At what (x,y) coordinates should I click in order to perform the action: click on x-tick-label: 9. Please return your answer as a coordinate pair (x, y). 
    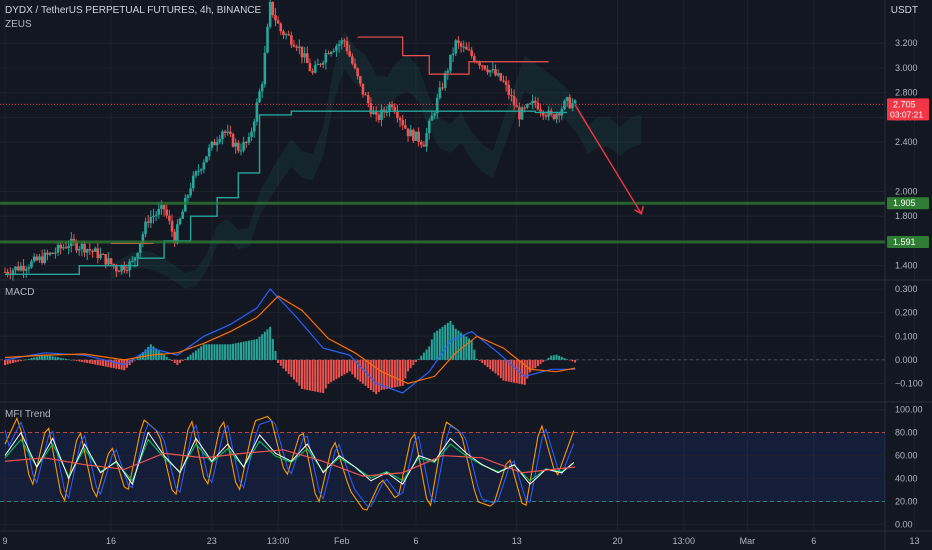
    Looking at the image, I should click on (4, 541).